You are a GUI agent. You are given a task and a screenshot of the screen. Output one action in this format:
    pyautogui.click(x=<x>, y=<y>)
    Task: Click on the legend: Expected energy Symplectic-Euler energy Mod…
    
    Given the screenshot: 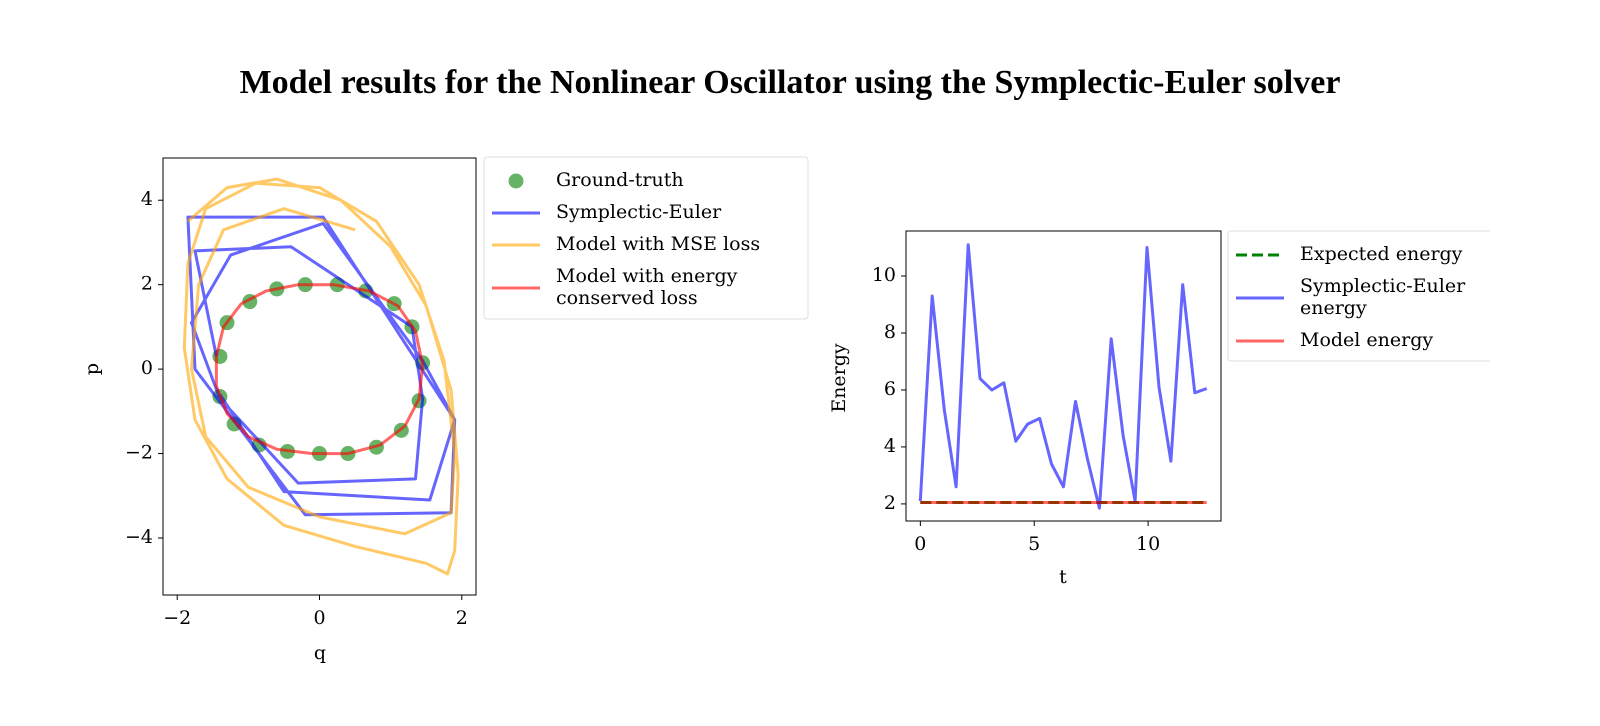 What is the action you would take?
    pyautogui.click(x=1358, y=296)
    